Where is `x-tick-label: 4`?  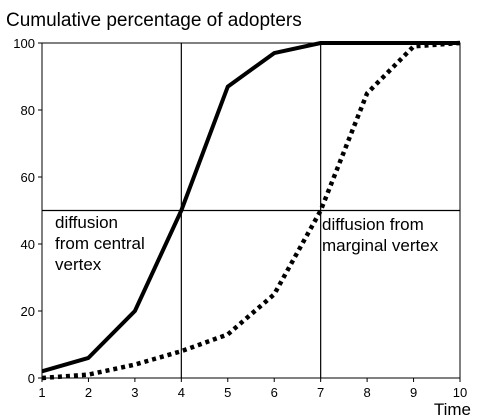
x-tick-label: 4 is located at coordinates (181, 392).